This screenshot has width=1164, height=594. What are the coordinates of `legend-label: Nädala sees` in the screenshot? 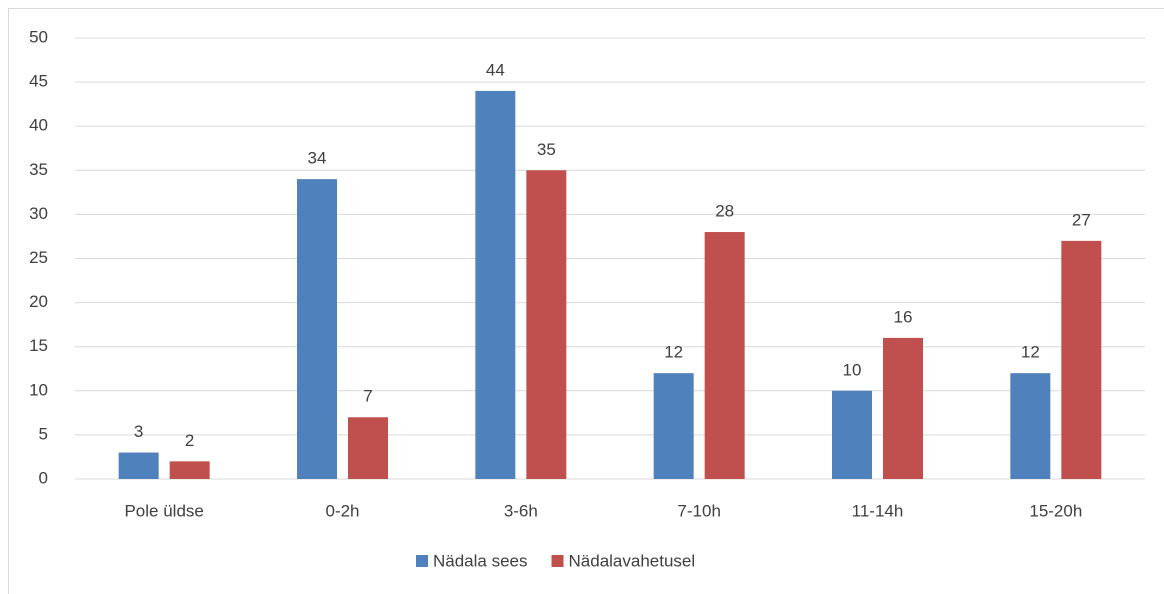 It's located at (480, 560).